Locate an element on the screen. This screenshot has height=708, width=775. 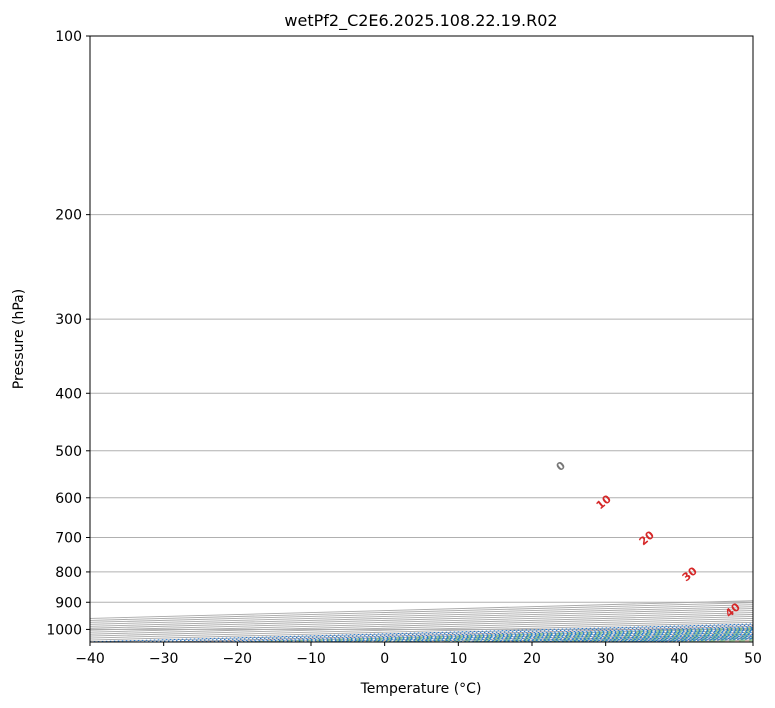
y-tick-label: 900 is located at coordinates (68, 603).